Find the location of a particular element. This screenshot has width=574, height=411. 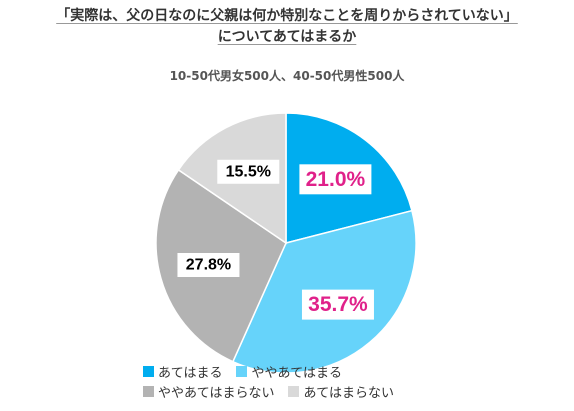

legend-swatch-yaya-atehamaranai is located at coordinates (148, 391).